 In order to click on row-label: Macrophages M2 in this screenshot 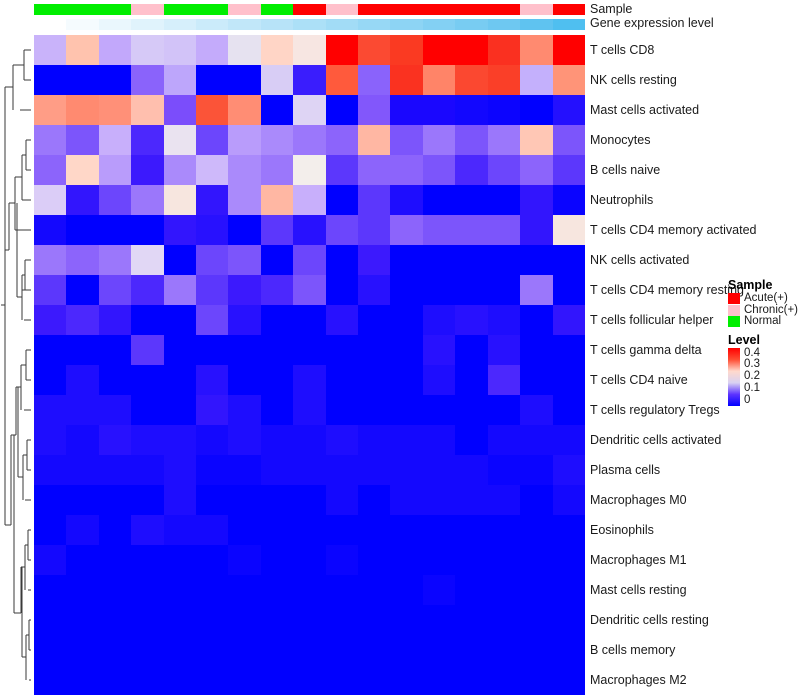, I will do `click(638, 680)`.